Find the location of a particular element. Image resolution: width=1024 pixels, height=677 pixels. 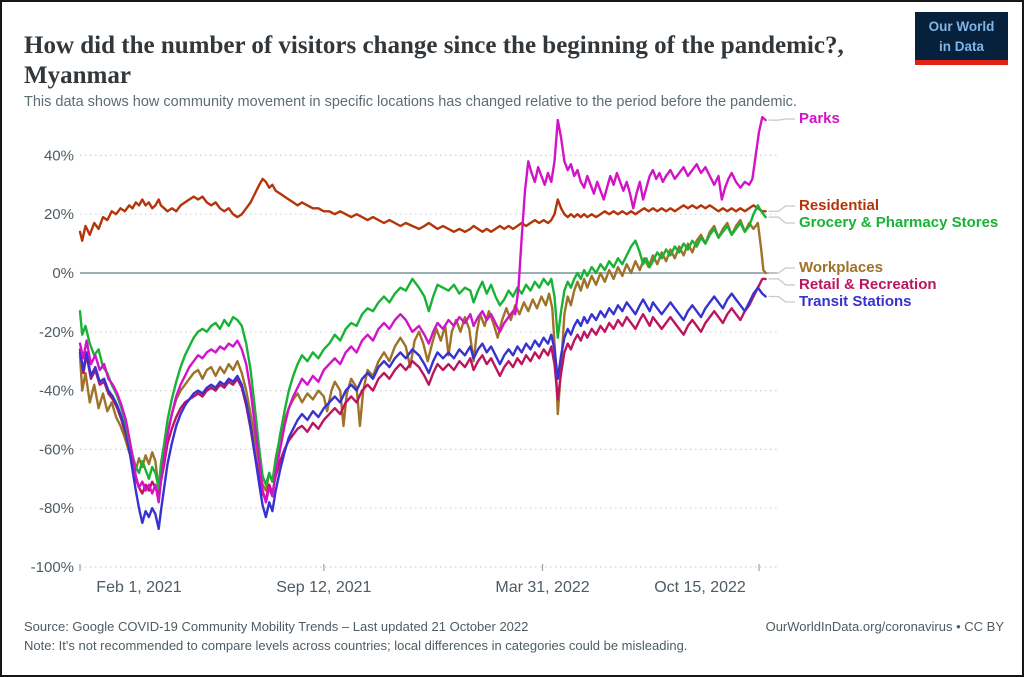

legend-connector-residential is located at coordinates (781, 208).